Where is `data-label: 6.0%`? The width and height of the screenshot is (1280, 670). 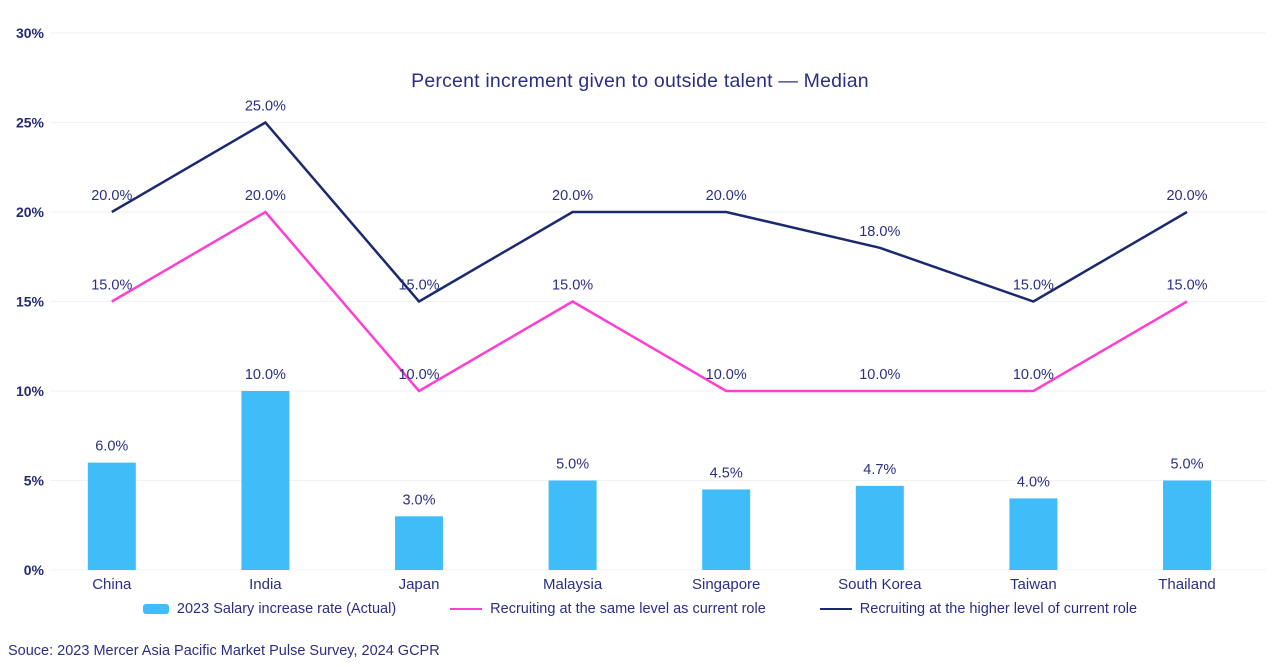 data-label: 6.0% is located at coordinates (111, 447).